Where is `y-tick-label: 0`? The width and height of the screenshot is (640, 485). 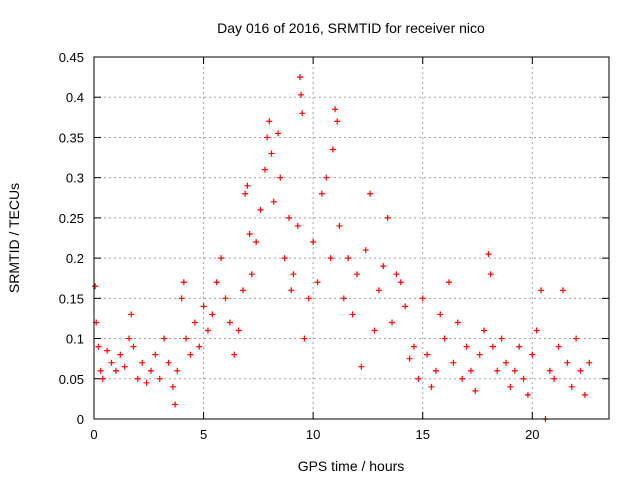 y-tick-label: 0 is located at coordinates (80, 419).